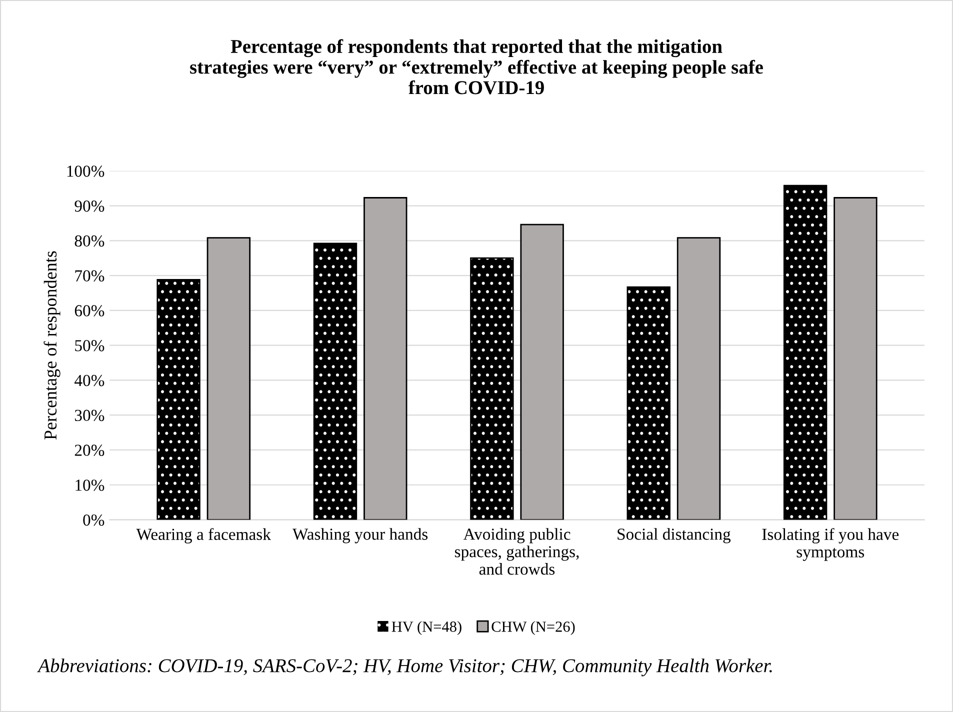  What do you see at coordinates (360, 536) in the screenshot?
I see `x-tick-label: Washing your hands` at bounding box center [360, 536].